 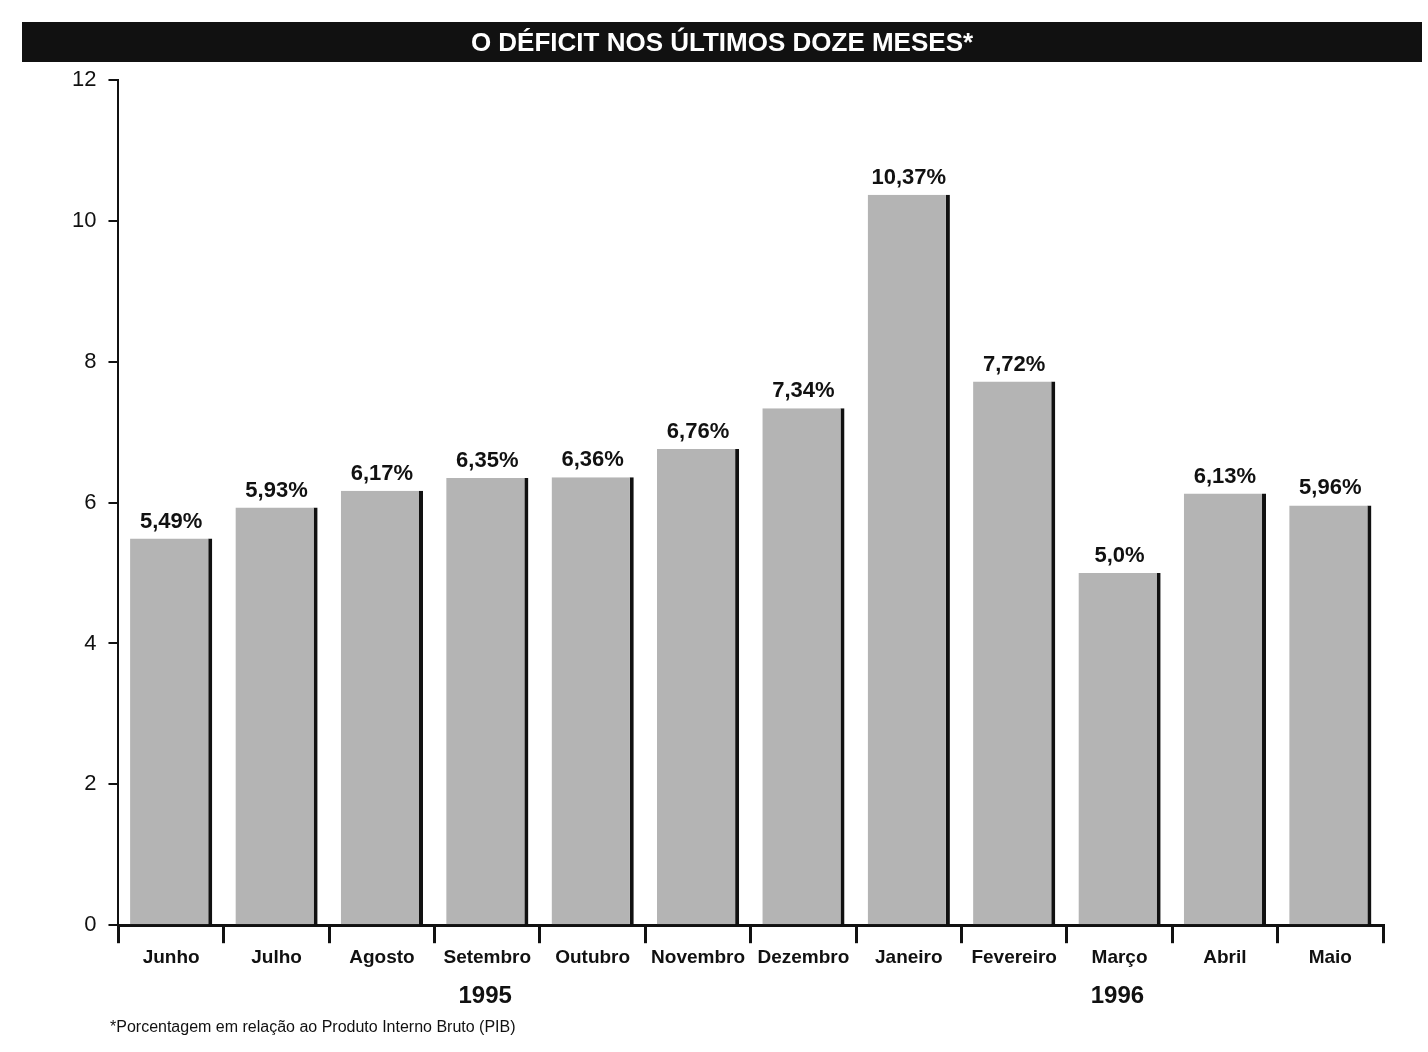 I want to click on chart-title: O DÉFICIT NOS ÚLTIMOS DOZE MESES*, so click(x=722, y=42).